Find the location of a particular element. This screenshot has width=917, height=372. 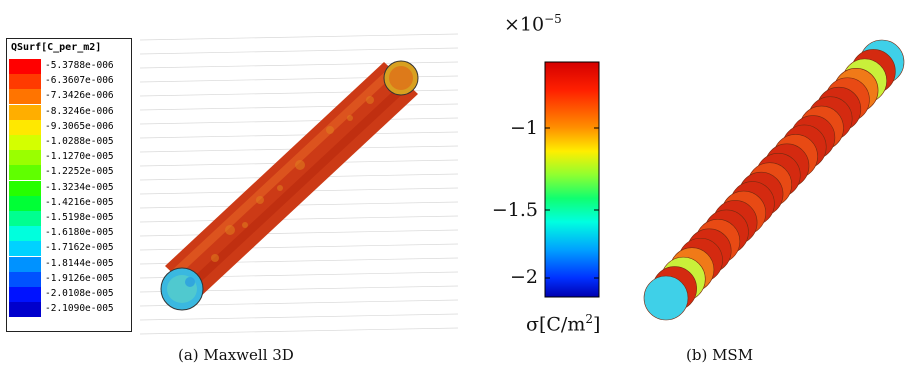

legend-row: -9.3065e-006 is located at coordinates (69, 127).